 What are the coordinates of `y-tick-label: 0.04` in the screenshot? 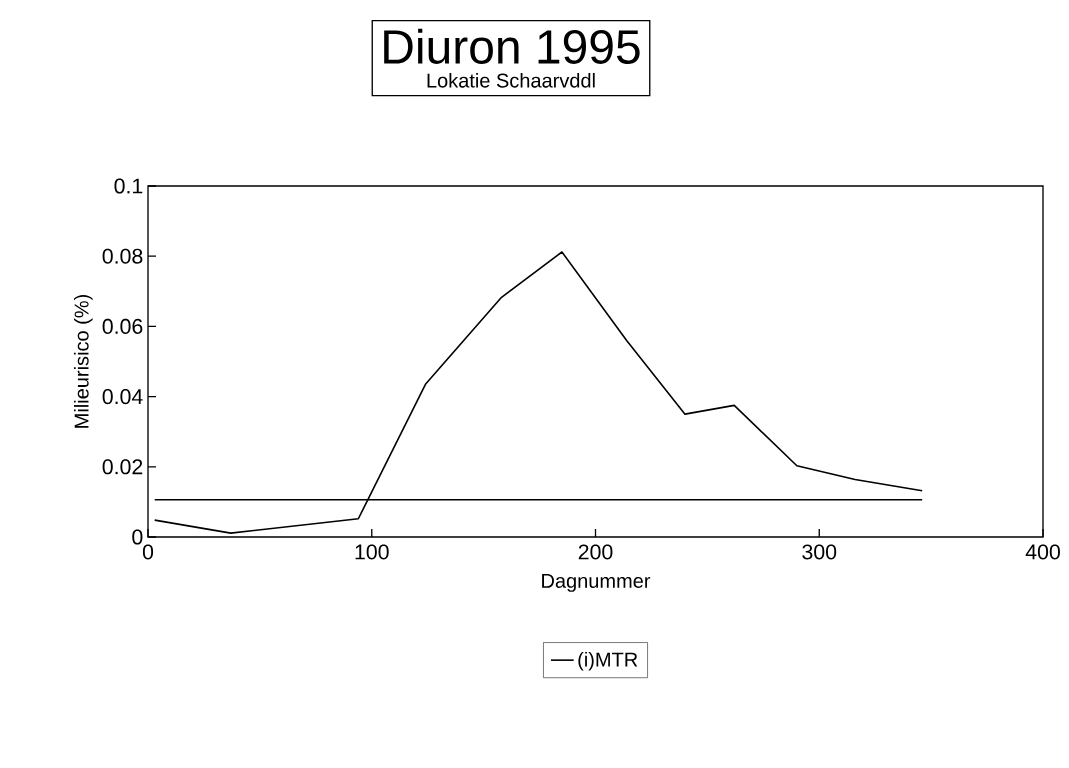 It's located at (122, 397).